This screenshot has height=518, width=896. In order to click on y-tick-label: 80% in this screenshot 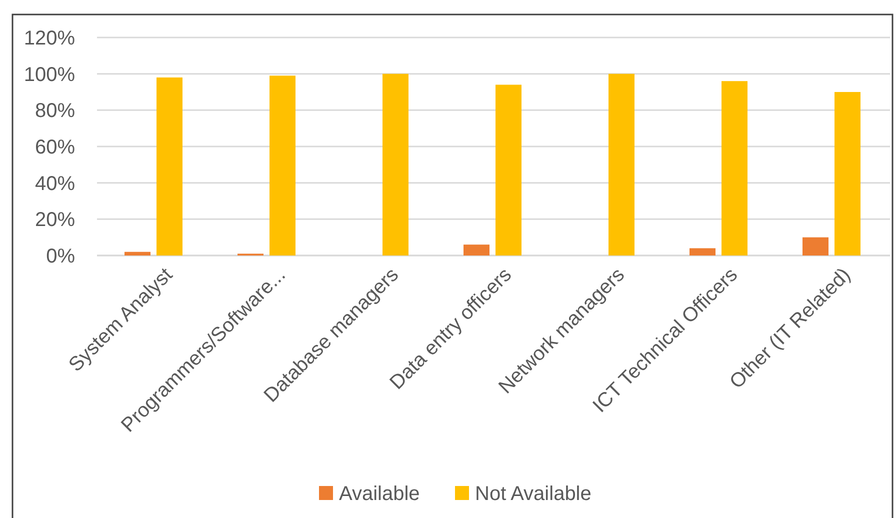, I will do `click(55, 111)`.